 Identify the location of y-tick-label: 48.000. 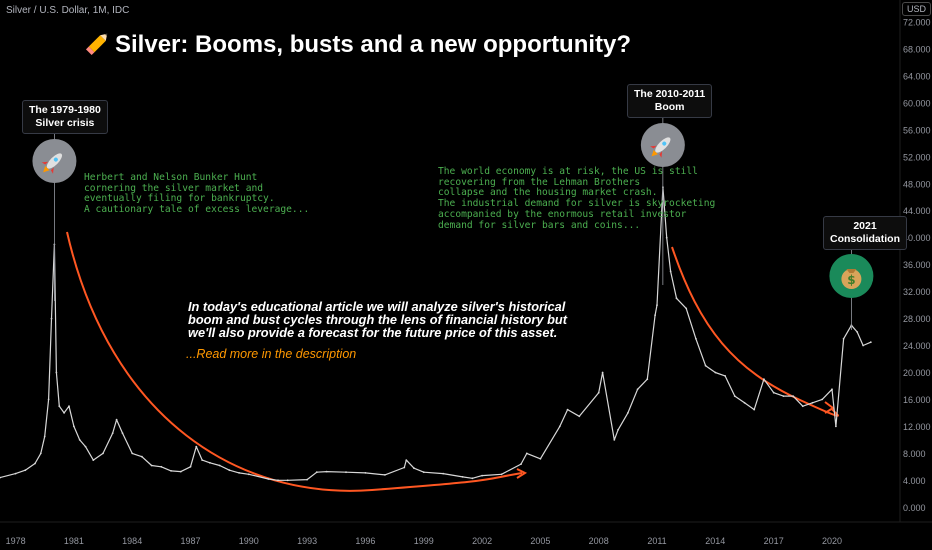
(917, 184).